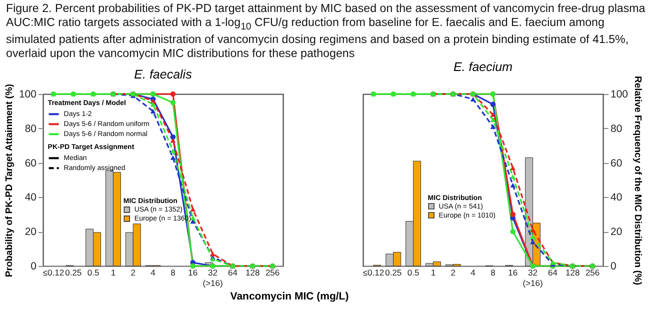  I want to click on y2-tick-label: 80, so click(616, 129).